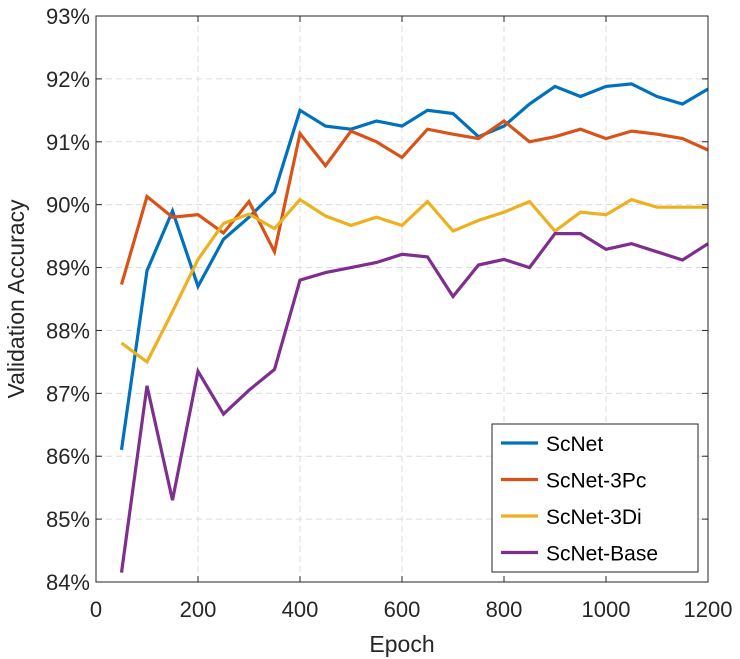 The height and width of the screenshot is (659, 740). What do you see at coordinates (68, 582) in the screenshot?
I see `y-tick-label: 84%` at bounding box center [68, 582].